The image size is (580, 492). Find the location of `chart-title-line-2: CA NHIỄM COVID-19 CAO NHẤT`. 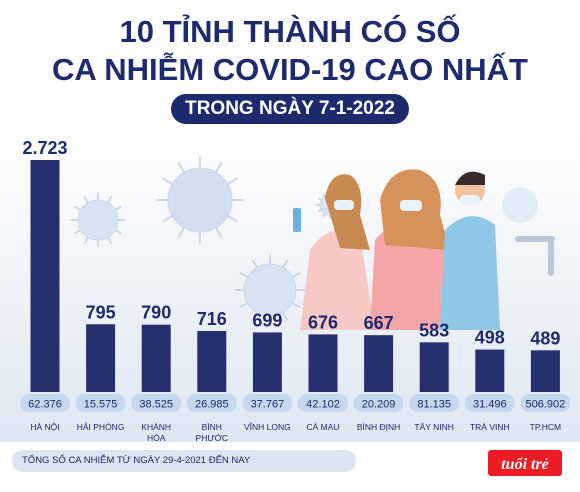

chart-title-line-2: CA NHIỄM COVID-19 CAO NHẤT is located at coordinates (290, 69).